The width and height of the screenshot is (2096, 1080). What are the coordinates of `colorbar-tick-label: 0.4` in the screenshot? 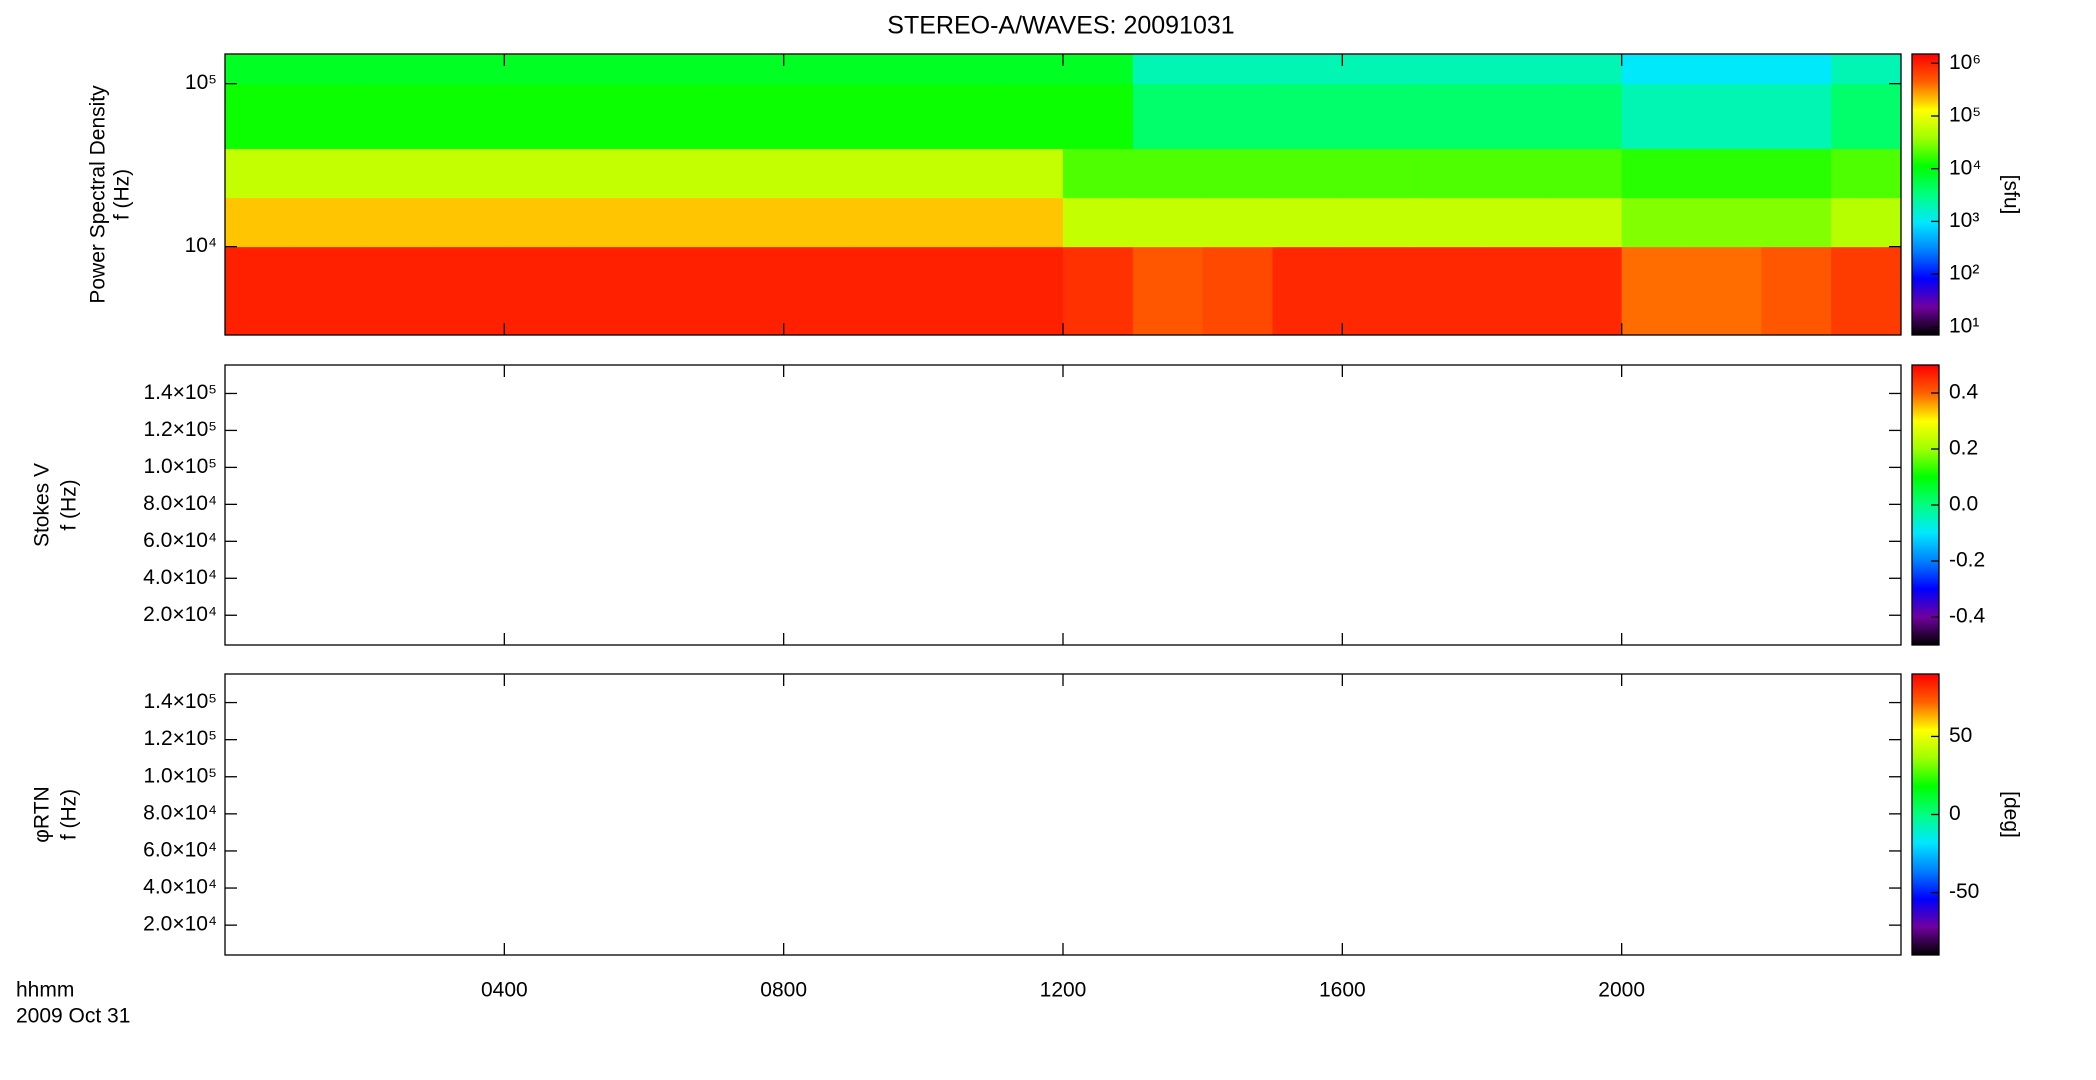 It's located at (1964, 392).